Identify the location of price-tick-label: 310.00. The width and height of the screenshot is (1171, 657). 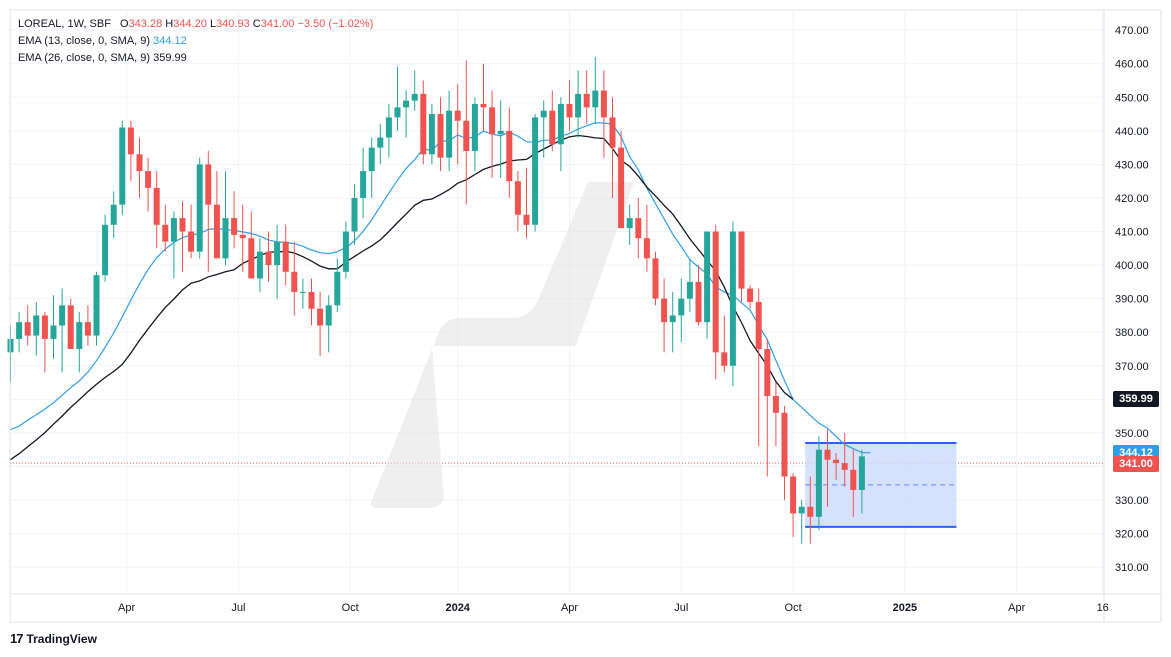
(1132, 568).